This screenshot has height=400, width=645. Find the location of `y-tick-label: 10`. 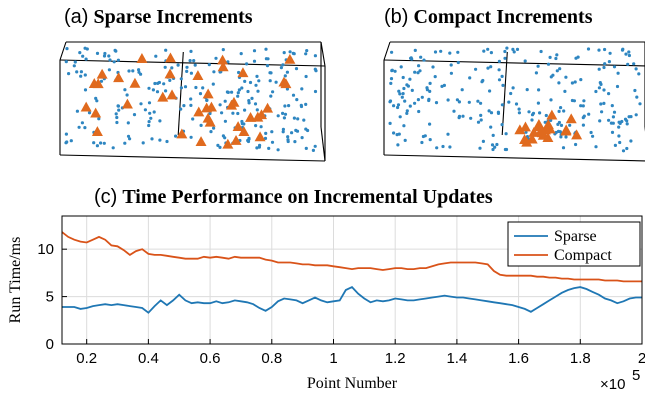

y-tick-label: 10 is located at coordinates (45, 249).